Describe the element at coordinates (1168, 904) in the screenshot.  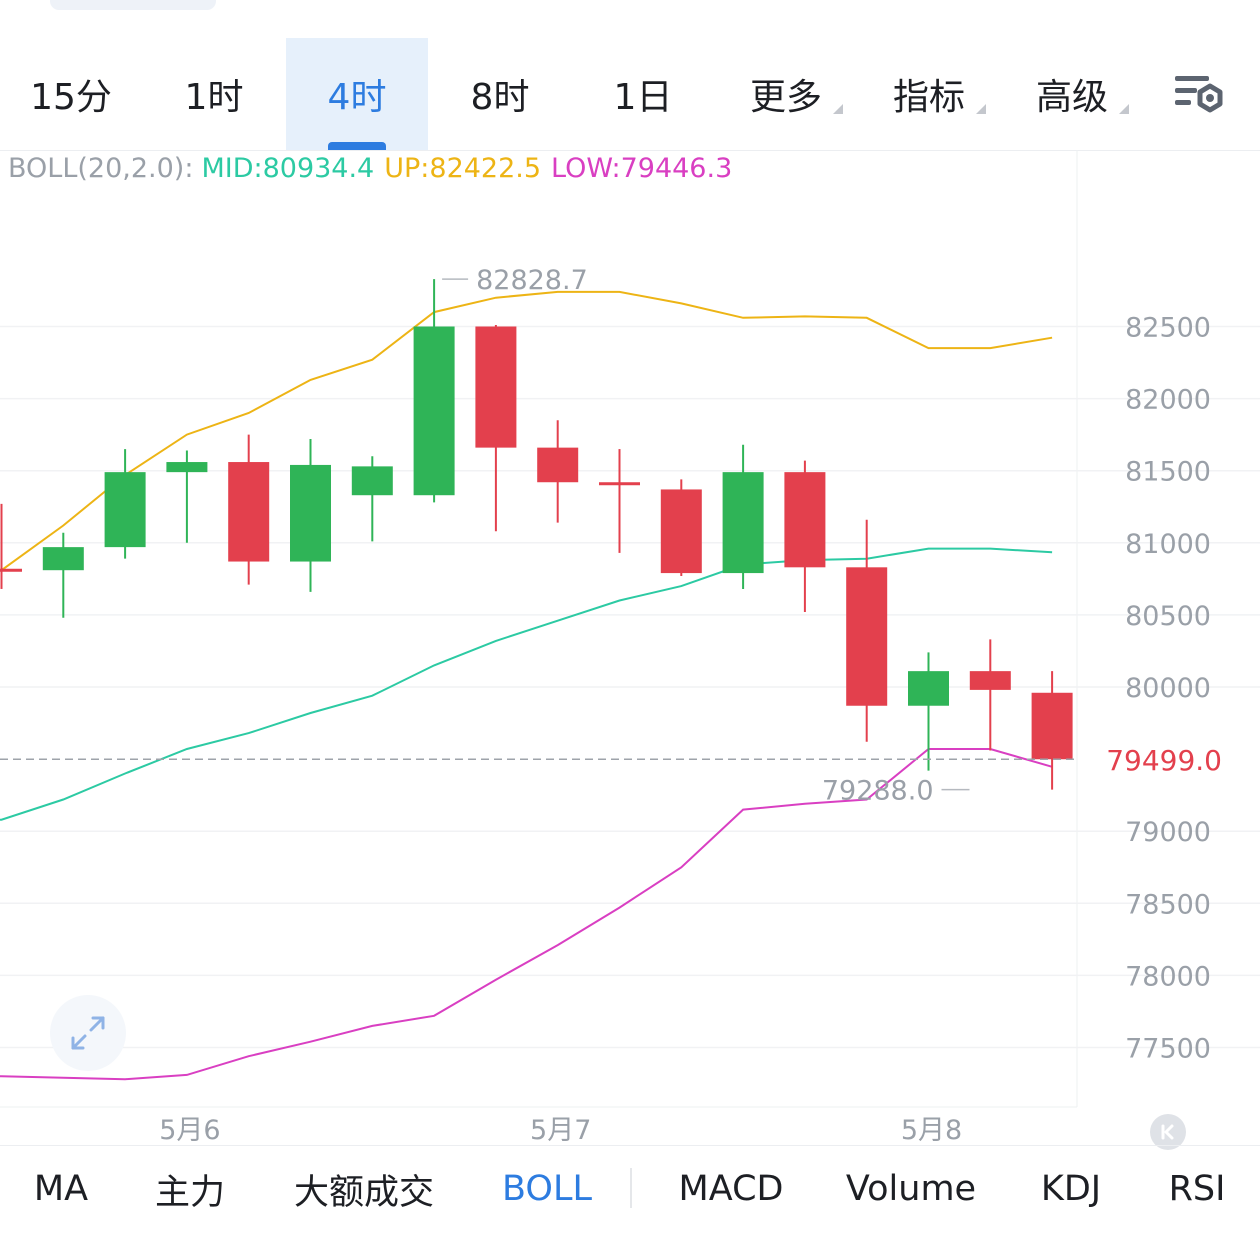
I see `y-tick-label: 78500` at that location.